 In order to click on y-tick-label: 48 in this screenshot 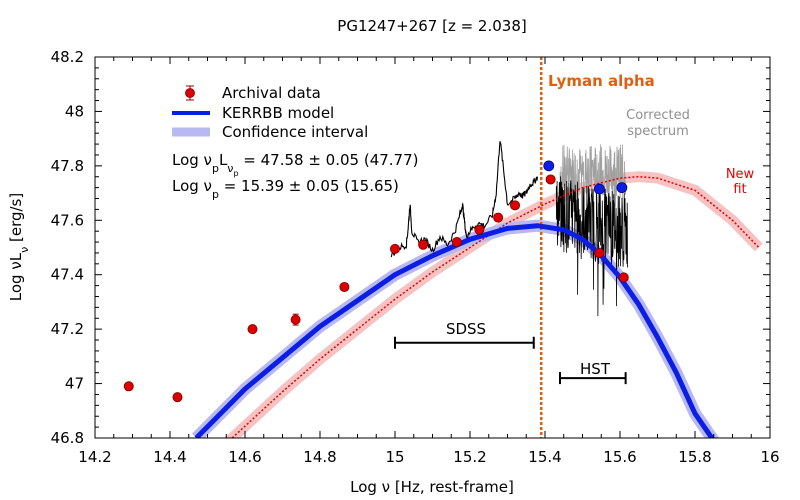, I will do `click(74, 111)`.